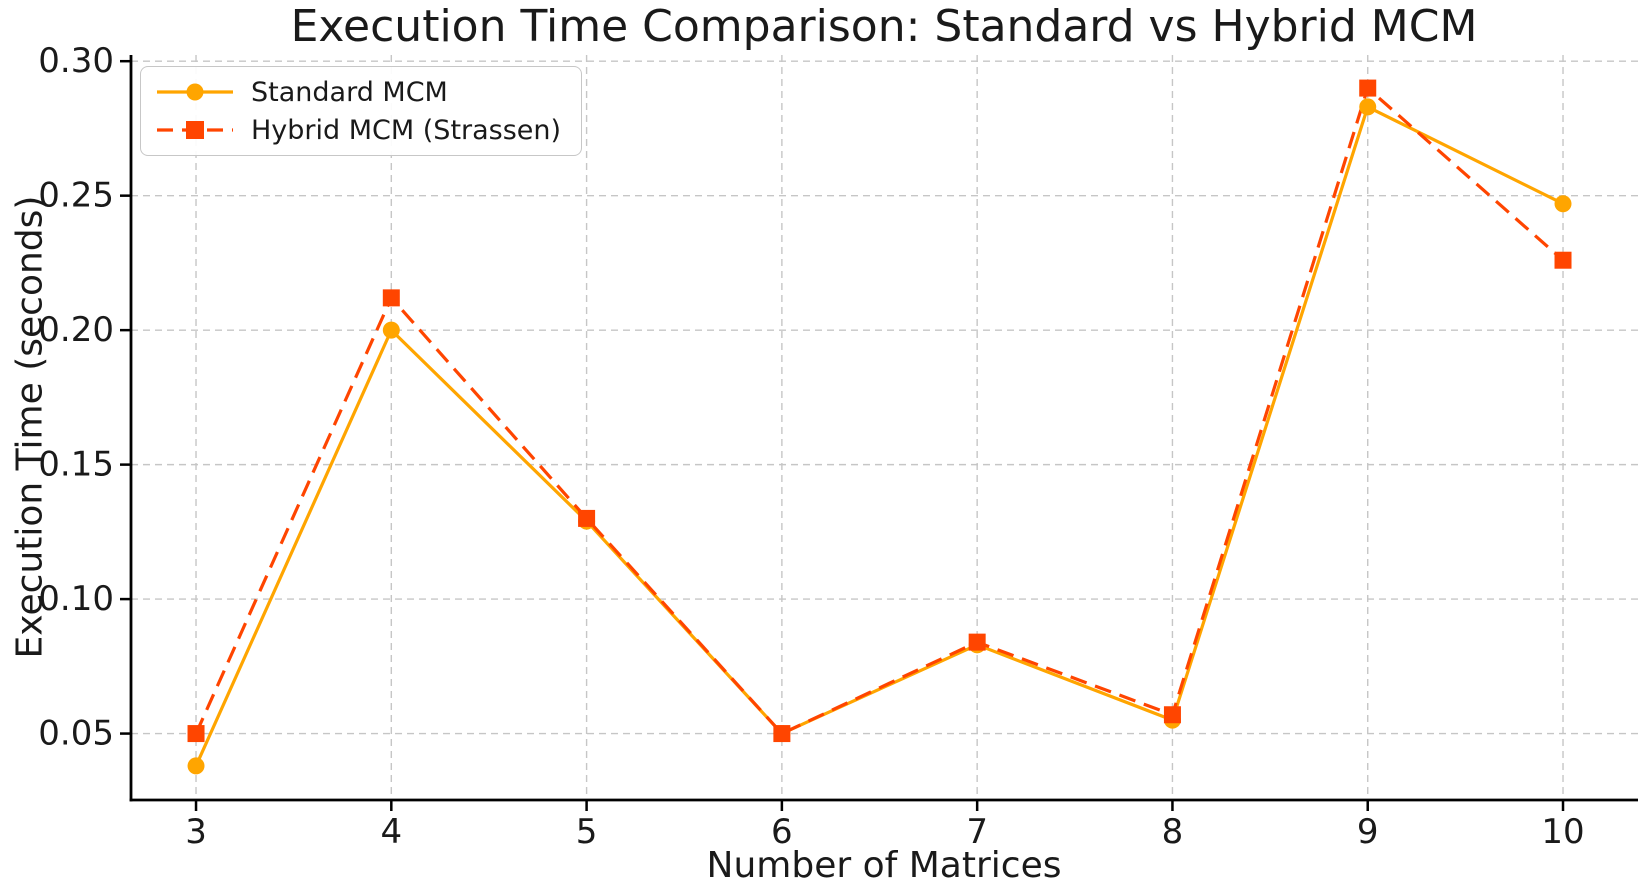 The width and height of the screenshot is (1638, 884). Describe the element at coordinates (76, 599) in the screenshot. I see `y-tick-label: 0.10` at that location.